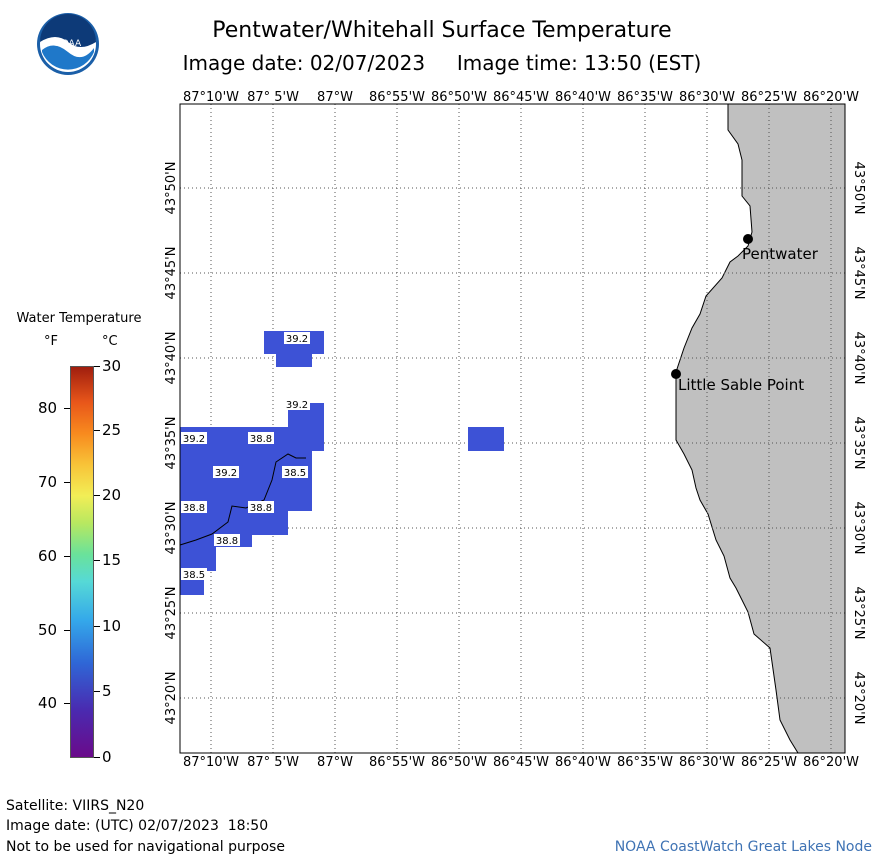 Image resolution: width=884 pixels, height=863 pixels. What do you see at coordinates (145, 847) in the screenshot?
I see `footer-disclaimer: Not to be used for navigational purpose` at bounding box center [145, 847].